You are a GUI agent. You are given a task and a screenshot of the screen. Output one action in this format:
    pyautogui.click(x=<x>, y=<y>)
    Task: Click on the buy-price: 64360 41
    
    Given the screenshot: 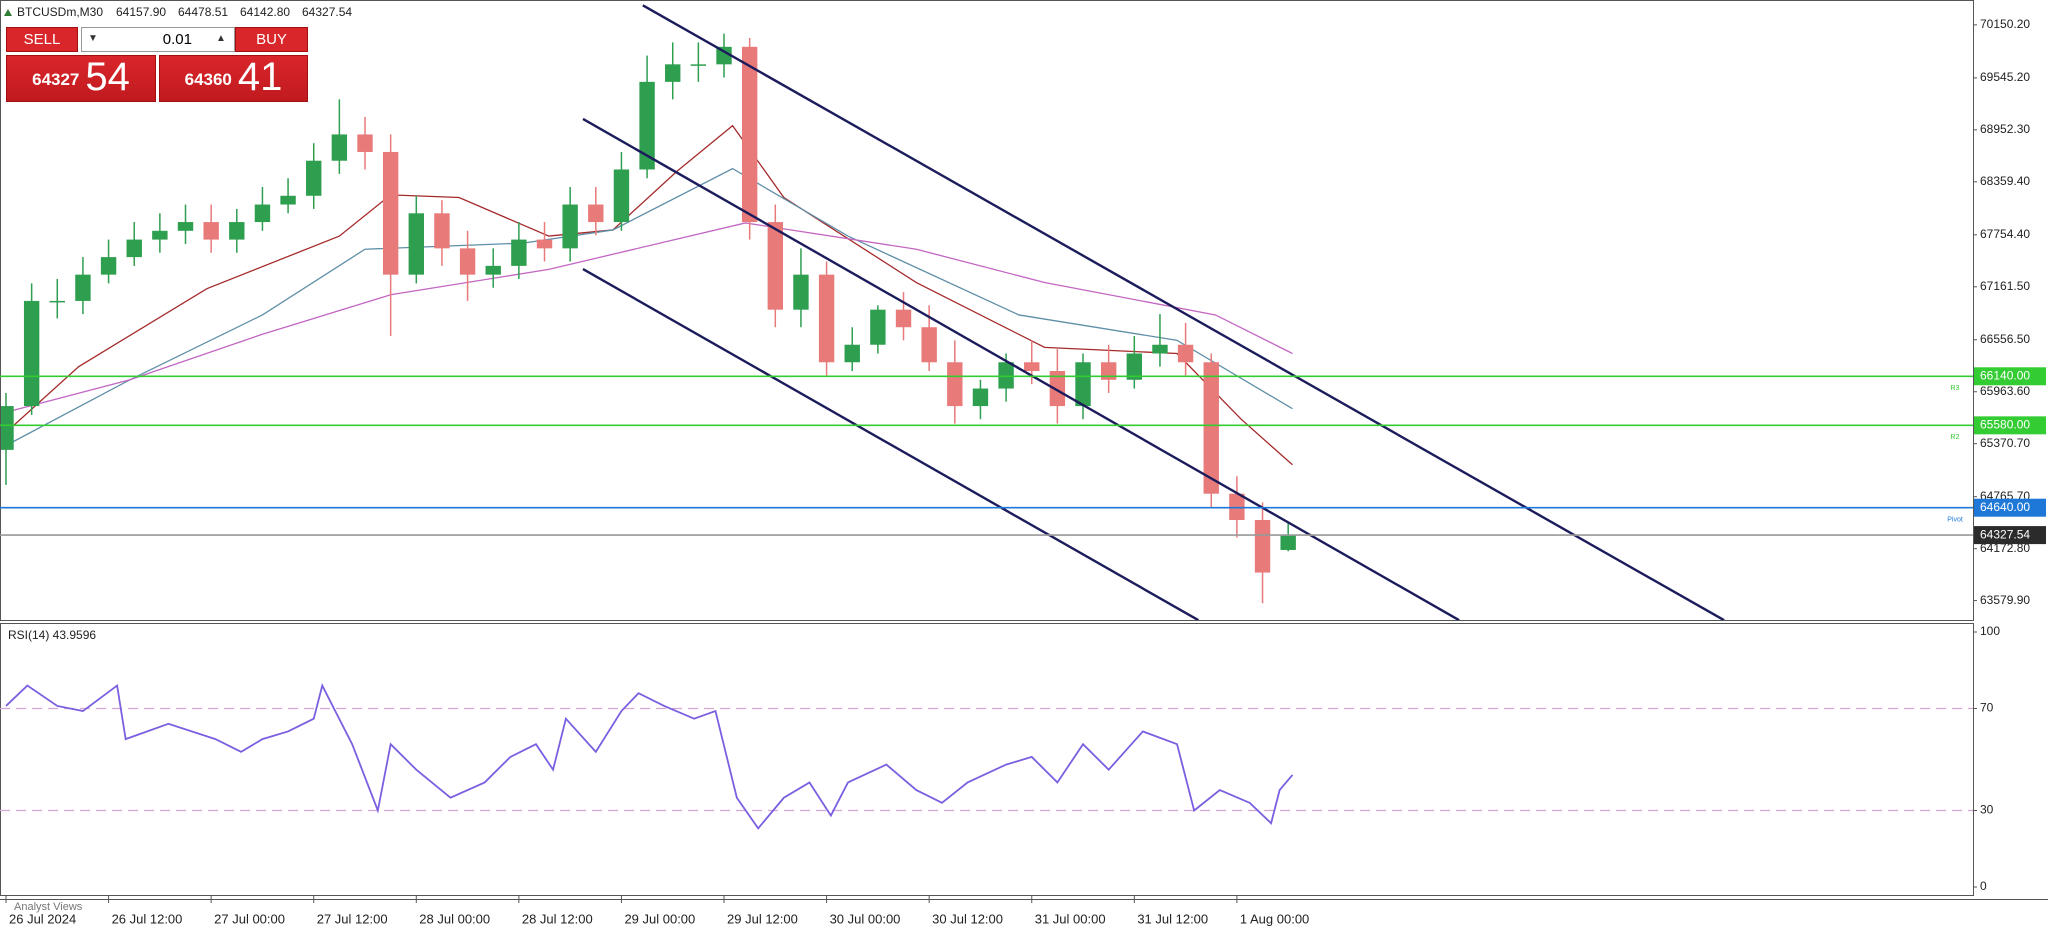 What is the action you would take?
    pyautogui.click(x=233, y=78)
    